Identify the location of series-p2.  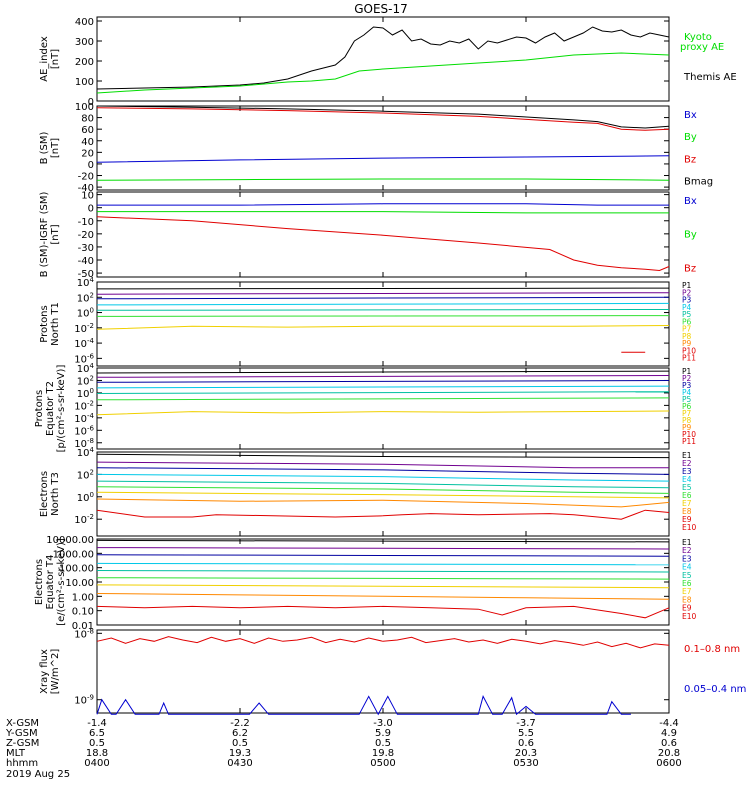
(383, 376).